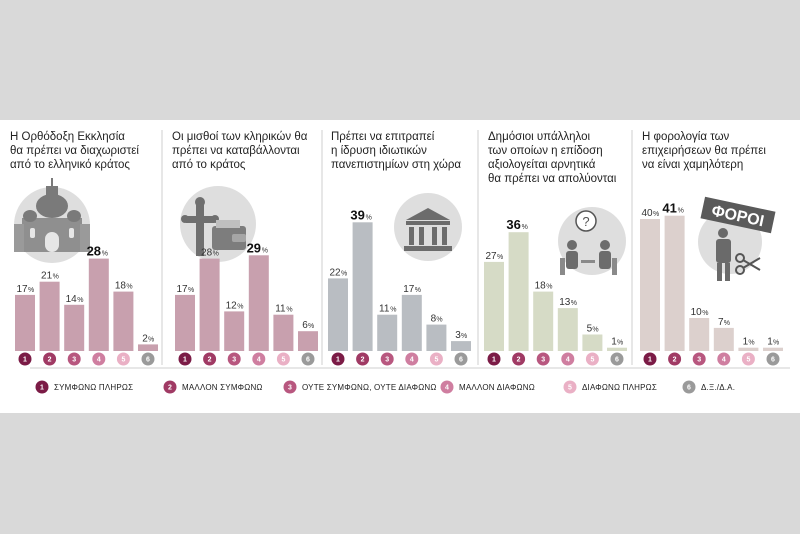 This screenshot has height=534, width=800. What do you see at coordinates (218, 224) in the screenshot?
I see `cross-wallet-icon` at bounding box center [218, 224].